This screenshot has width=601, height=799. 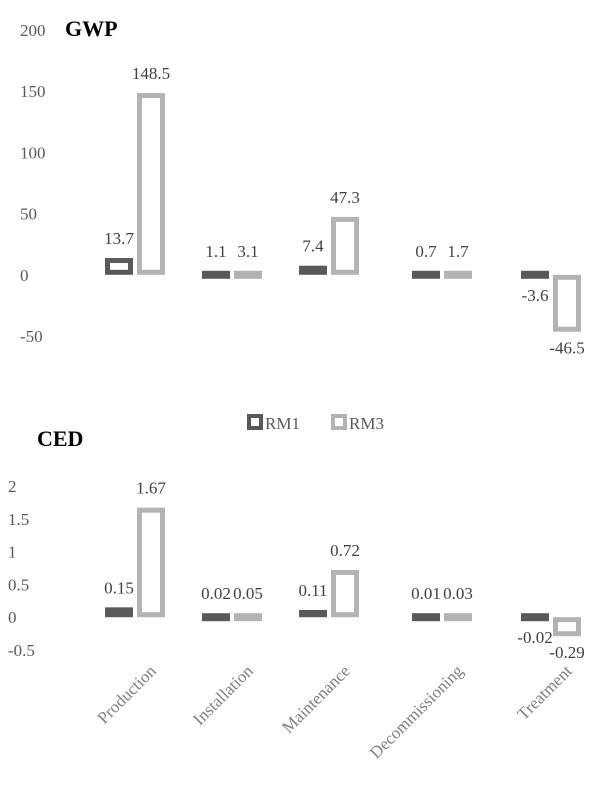 What do you see at coordinates (127, 694) in the screenshot?
I see `category-label-production: Production` at bounding box center [127, 694].